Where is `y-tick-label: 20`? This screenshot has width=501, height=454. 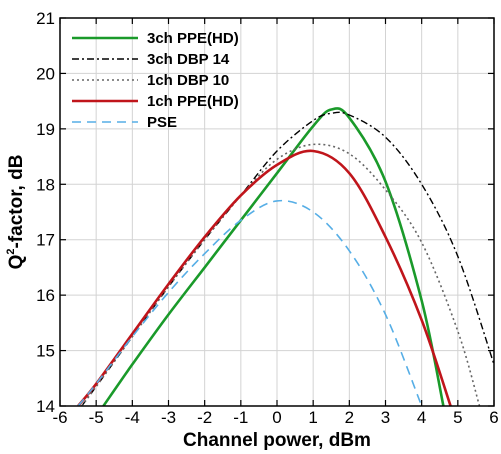 y-tick-label: 20 is located at coordinates (45, 73).